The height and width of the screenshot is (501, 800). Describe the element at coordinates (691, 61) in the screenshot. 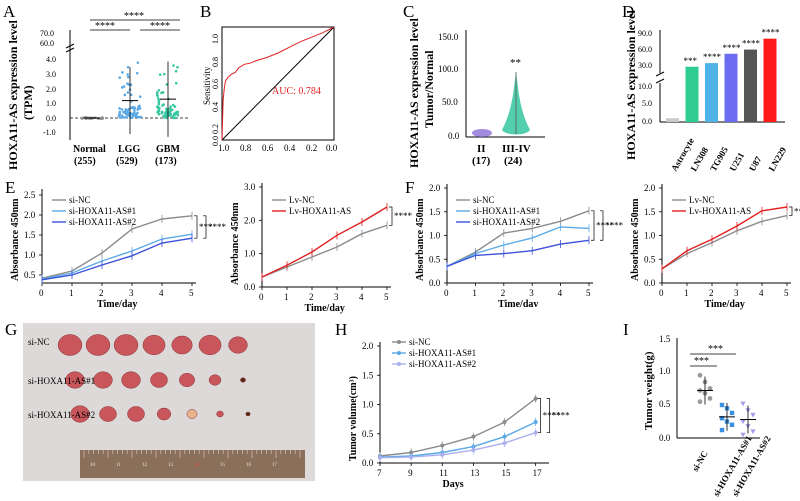

I see `panel-d-sig: ***` at that location.